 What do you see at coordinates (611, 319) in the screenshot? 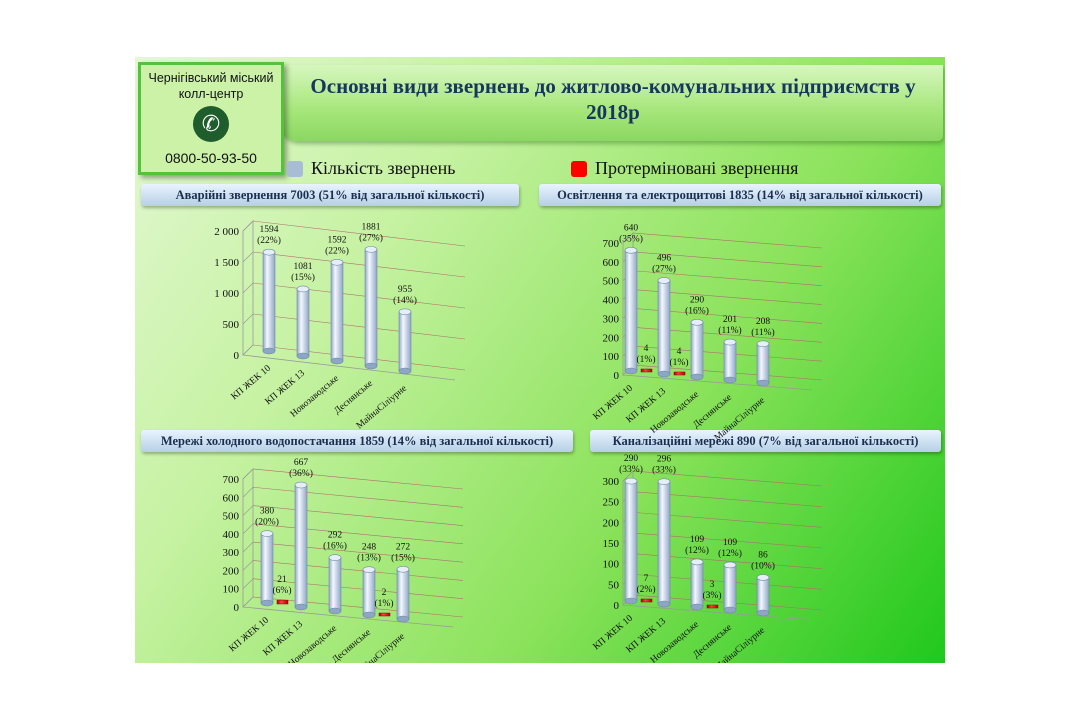
I see `y-tick-label: 300` at bounding box center [611, 319].